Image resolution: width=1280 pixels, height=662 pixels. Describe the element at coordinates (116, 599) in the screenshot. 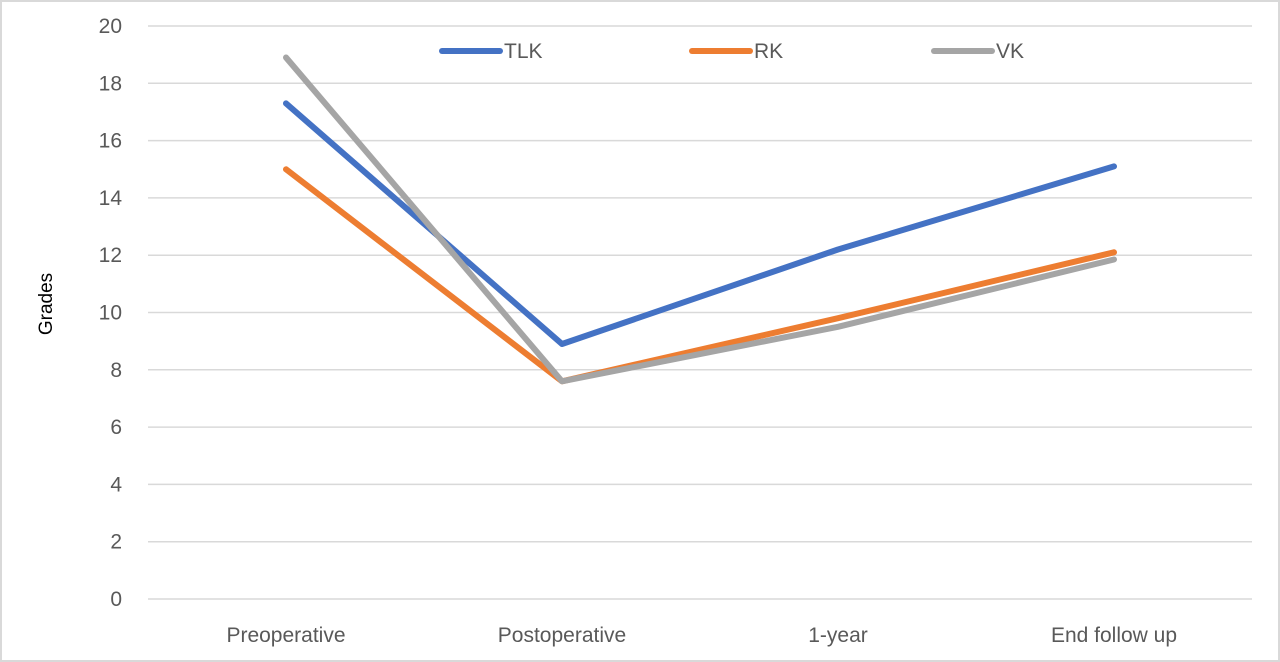

I see `y-tick-label: 0` at that location.